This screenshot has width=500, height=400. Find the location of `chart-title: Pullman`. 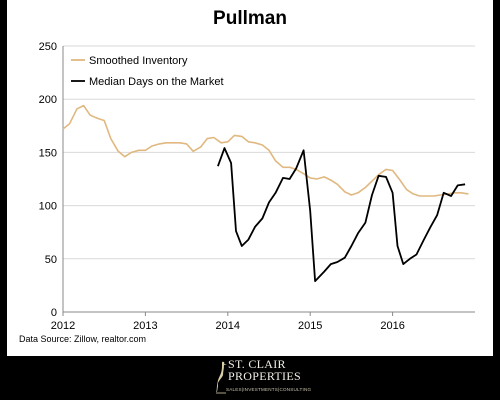

chart-title: Pullman is located at coordinates (250, 18).